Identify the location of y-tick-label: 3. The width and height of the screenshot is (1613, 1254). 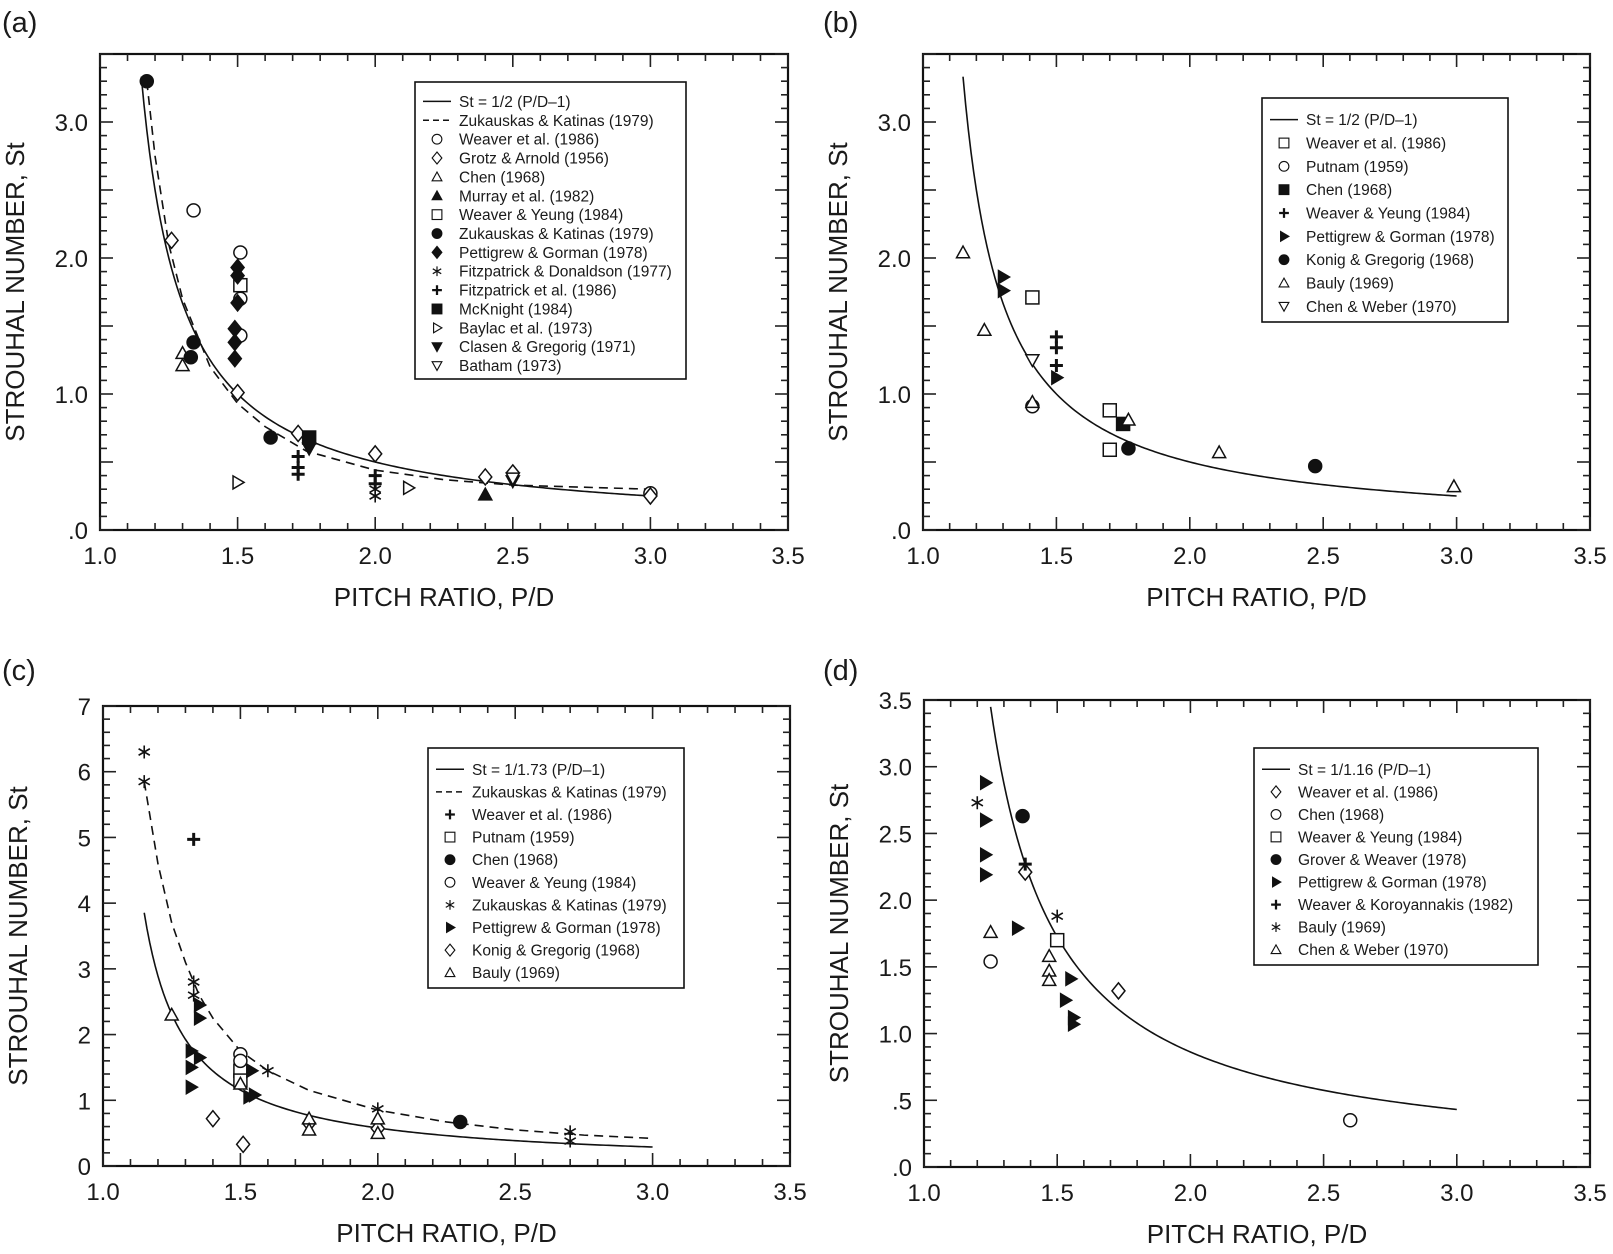
(84, 970).